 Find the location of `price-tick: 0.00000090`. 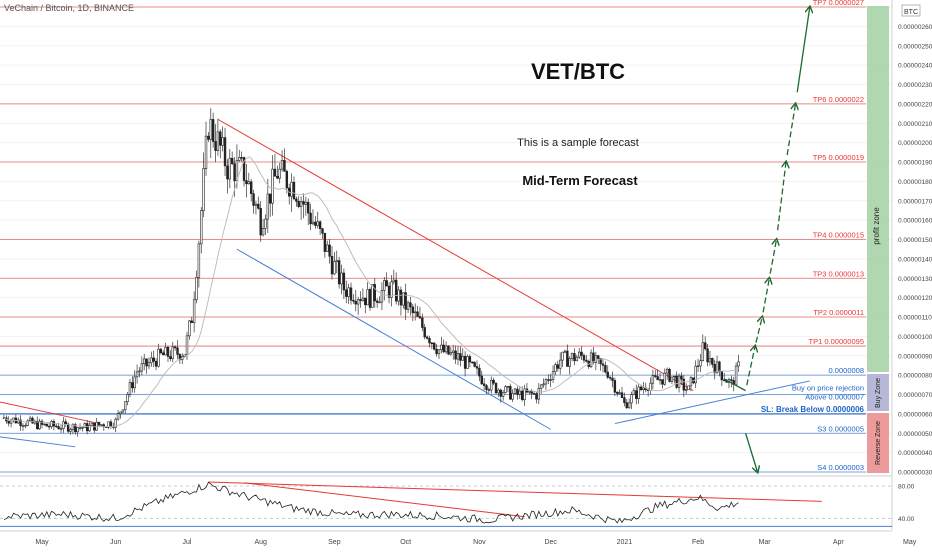

price-tick: 0.00000090 is located at coordinates (915, 356).